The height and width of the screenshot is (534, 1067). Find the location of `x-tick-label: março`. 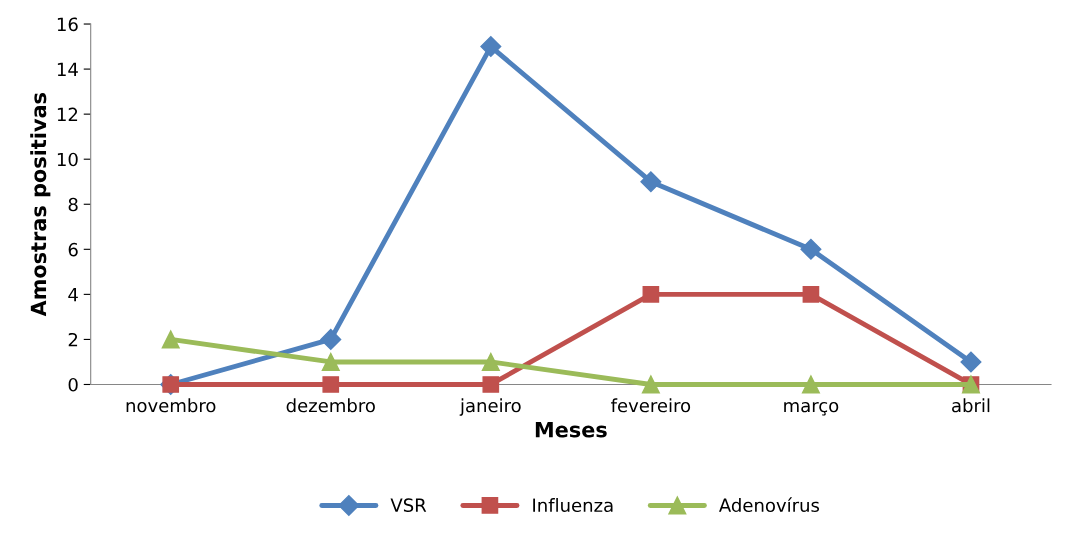

x-tick-label: março is located at coordinates (811, 408).